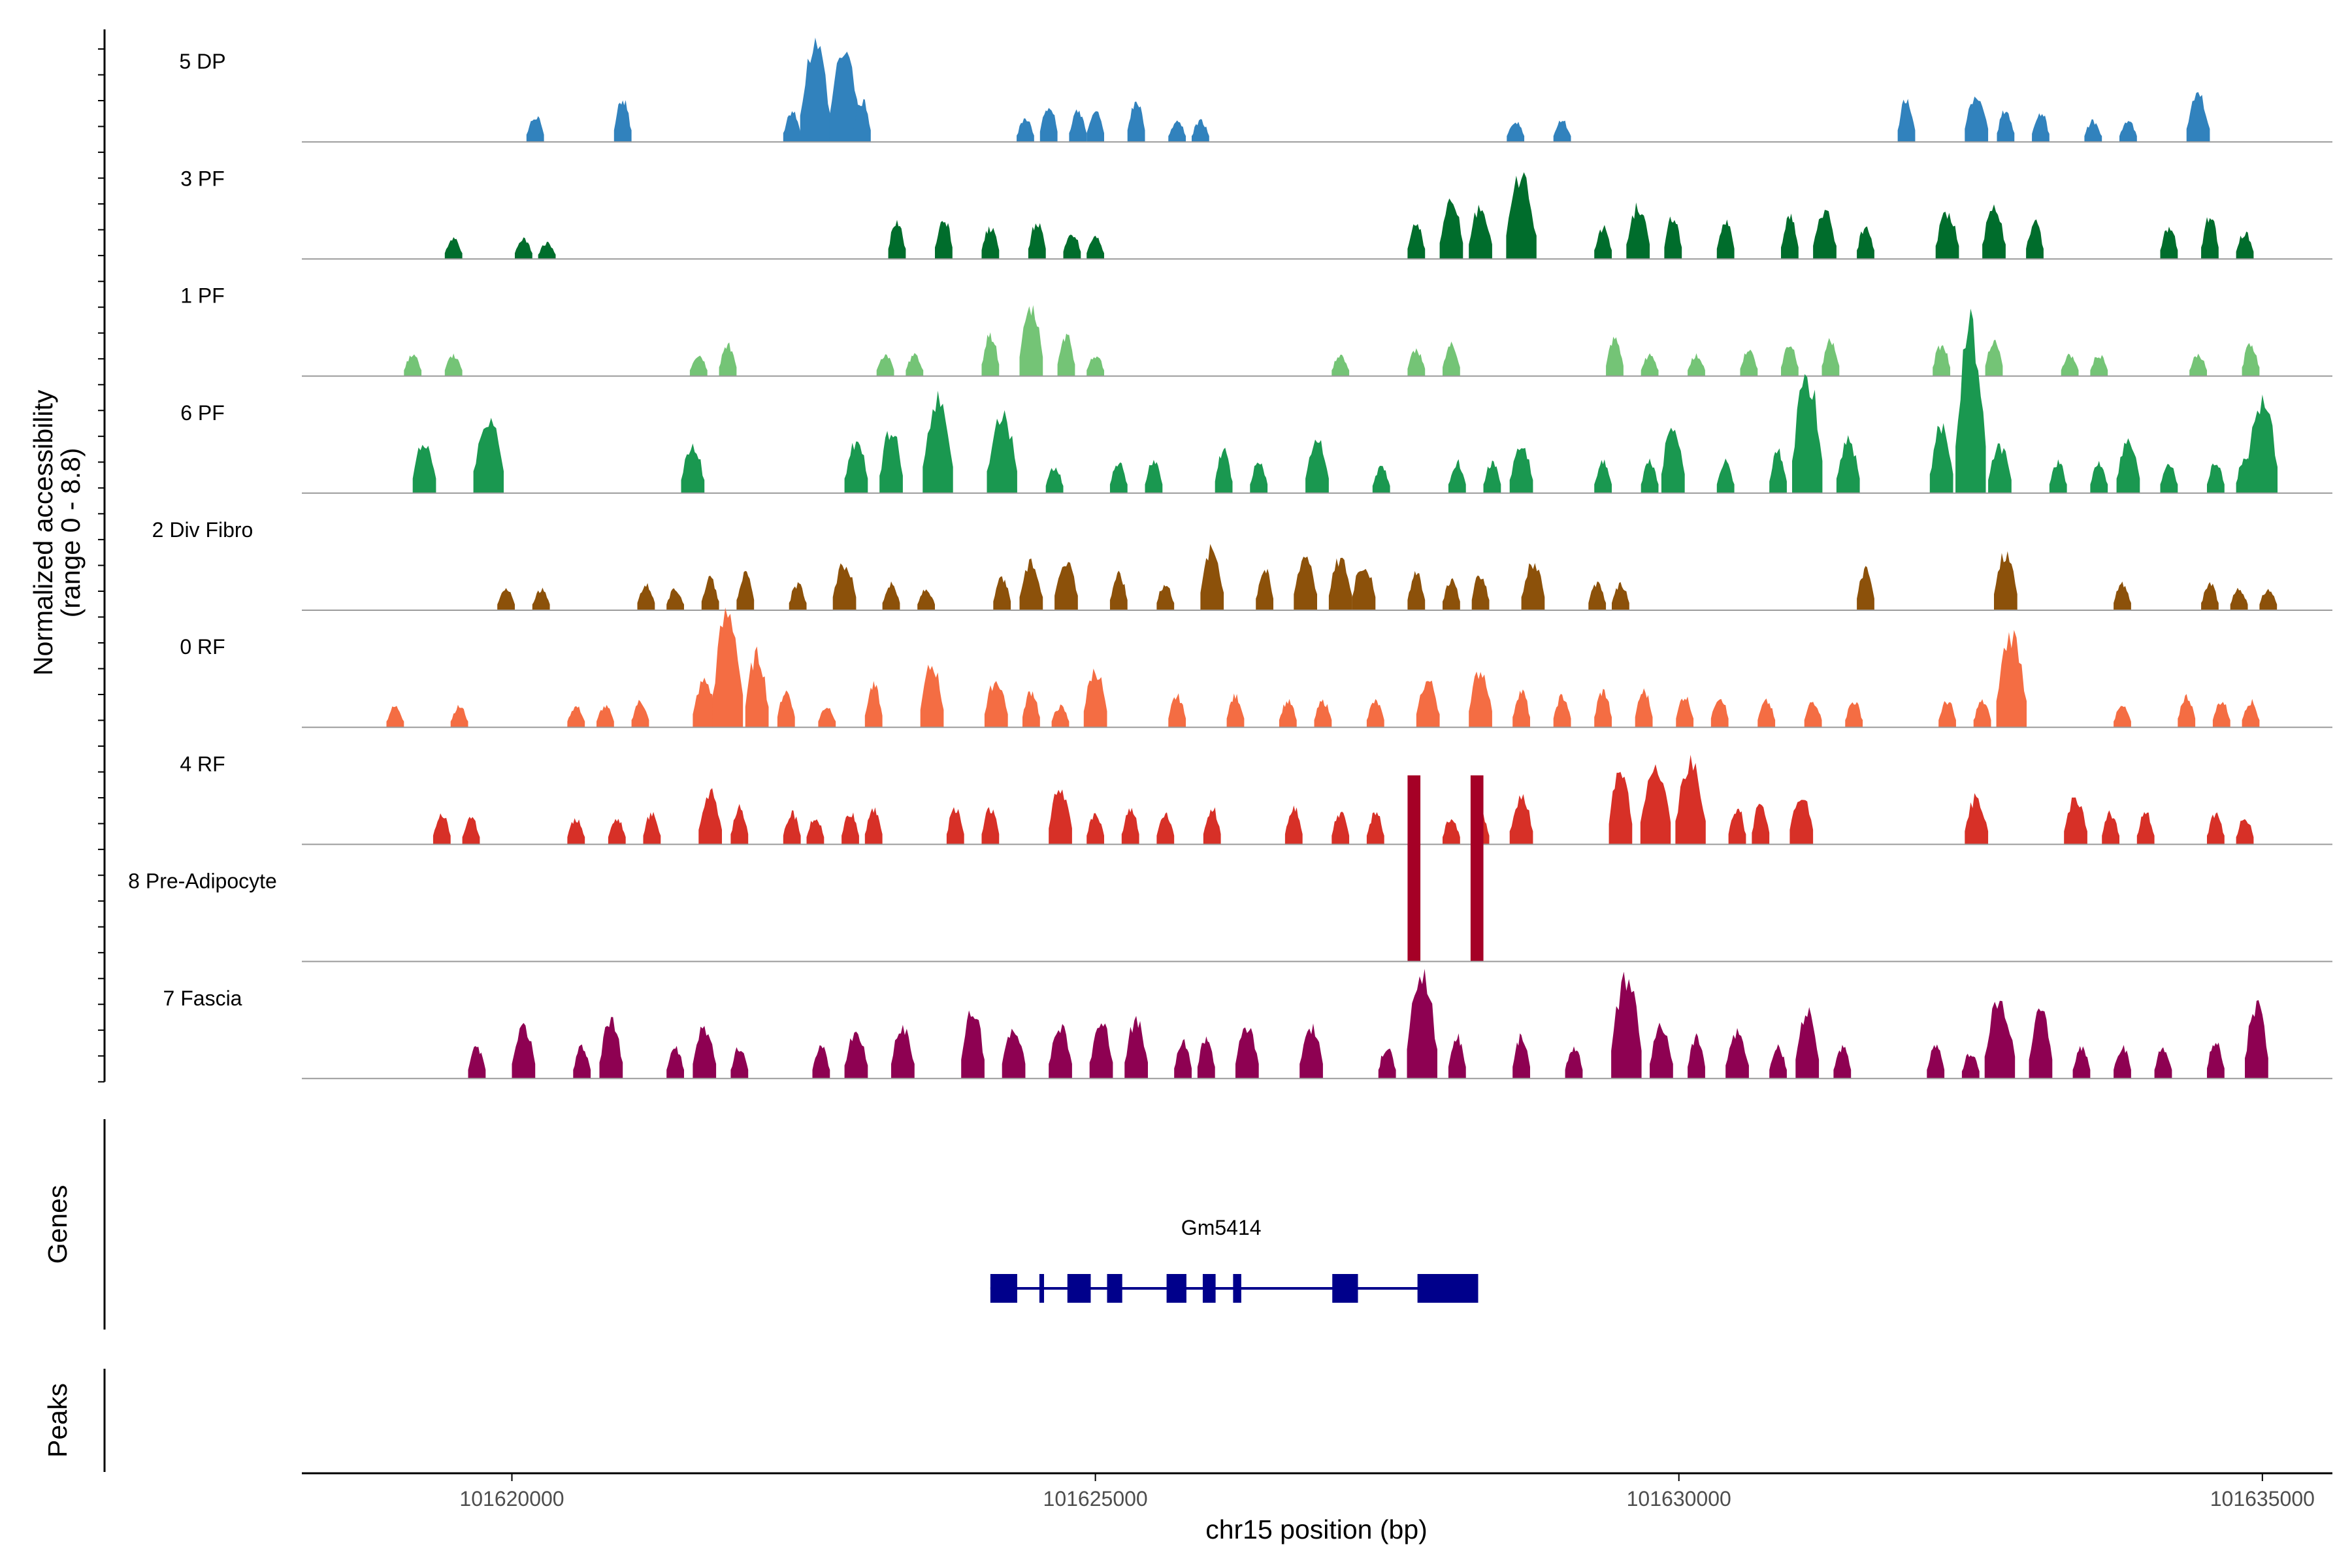  Describe the element at coordinates (1256, 330) in the screenshot. I see `track-1-pf: 1 PF` at that location.